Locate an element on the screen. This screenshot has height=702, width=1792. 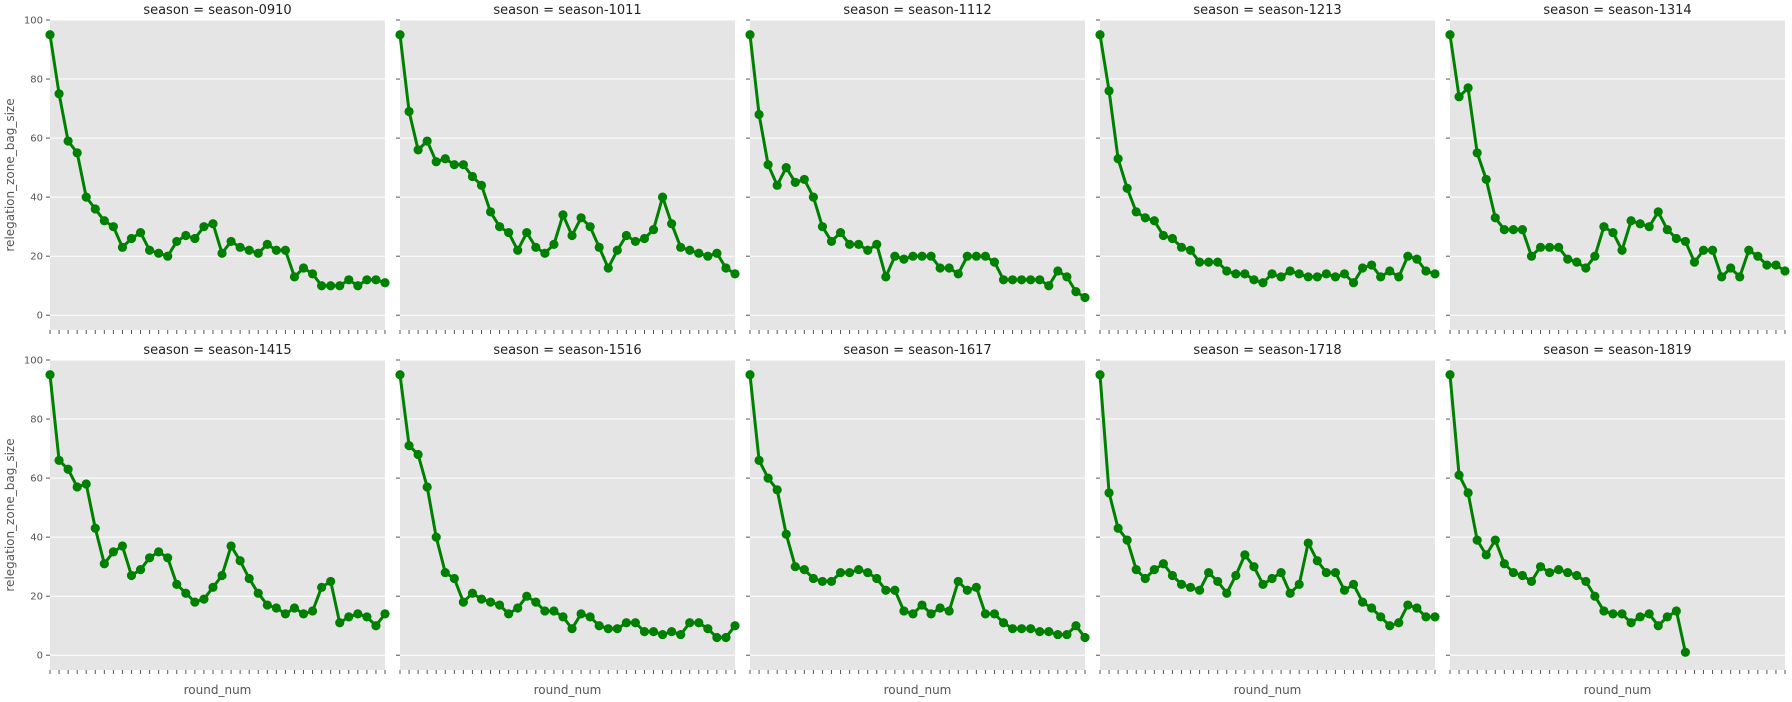
ytick-label: 0 is located at coordinates (40, 656).